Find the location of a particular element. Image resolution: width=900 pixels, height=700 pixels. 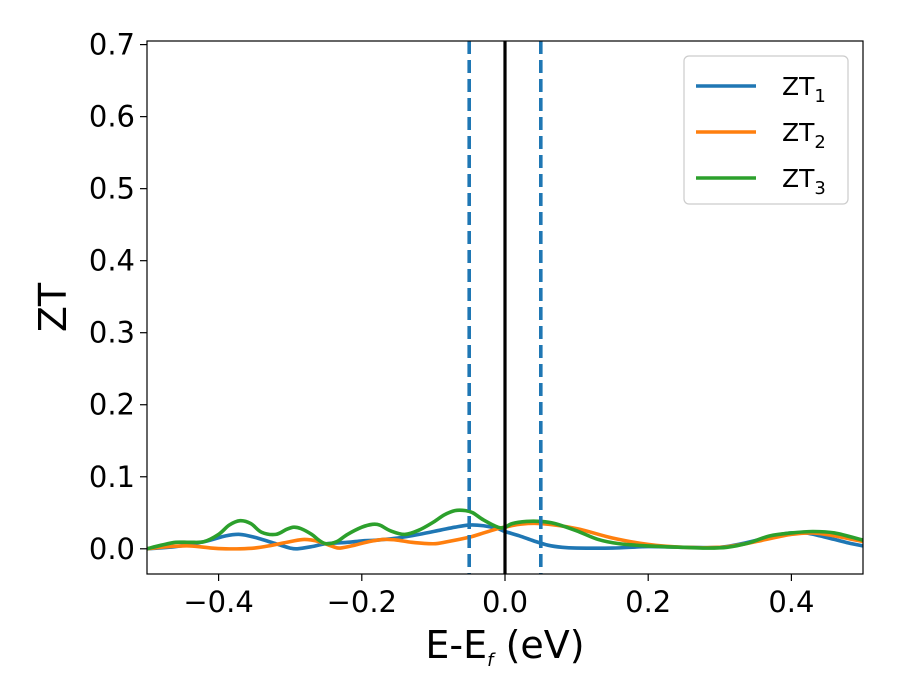

series-line-zt3 is located at coordinates (505, 529).